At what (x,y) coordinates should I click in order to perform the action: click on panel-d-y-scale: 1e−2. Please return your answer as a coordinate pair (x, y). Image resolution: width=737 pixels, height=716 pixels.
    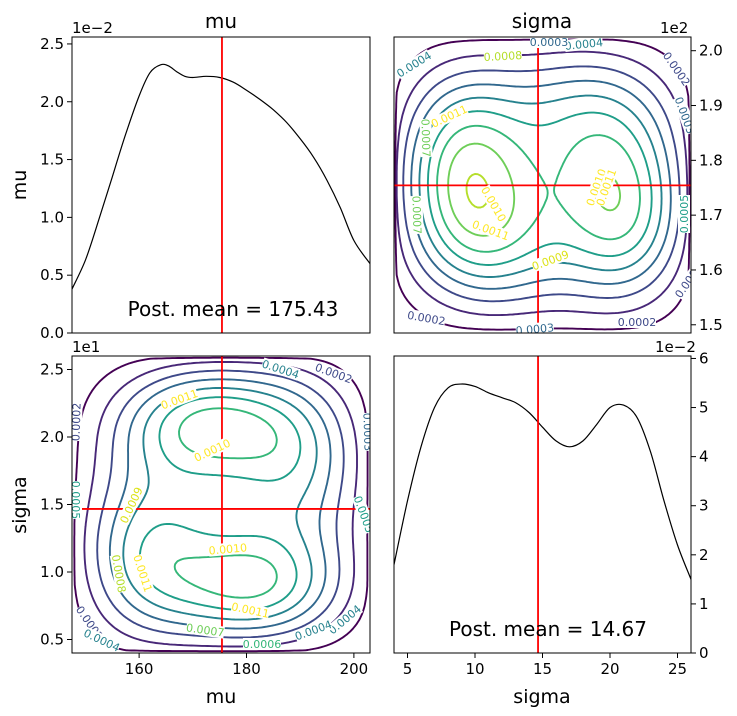
    Looking at the image, I should click on (675, 347).